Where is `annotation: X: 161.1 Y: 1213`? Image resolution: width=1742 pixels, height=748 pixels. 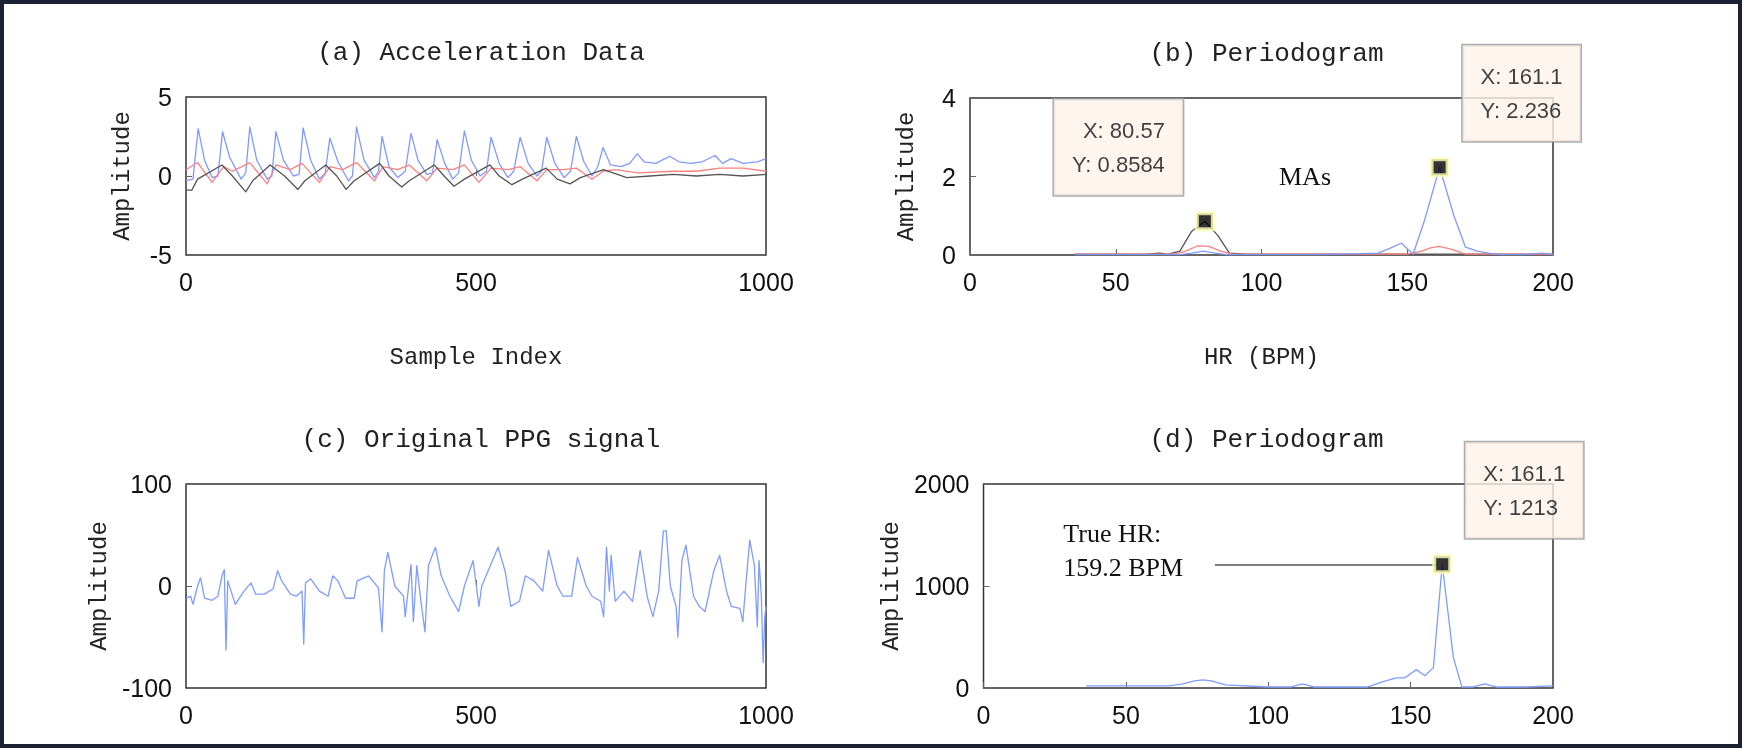 annotation: X: 161.1 Y: 1213 is located at coordinates (1524, 490).